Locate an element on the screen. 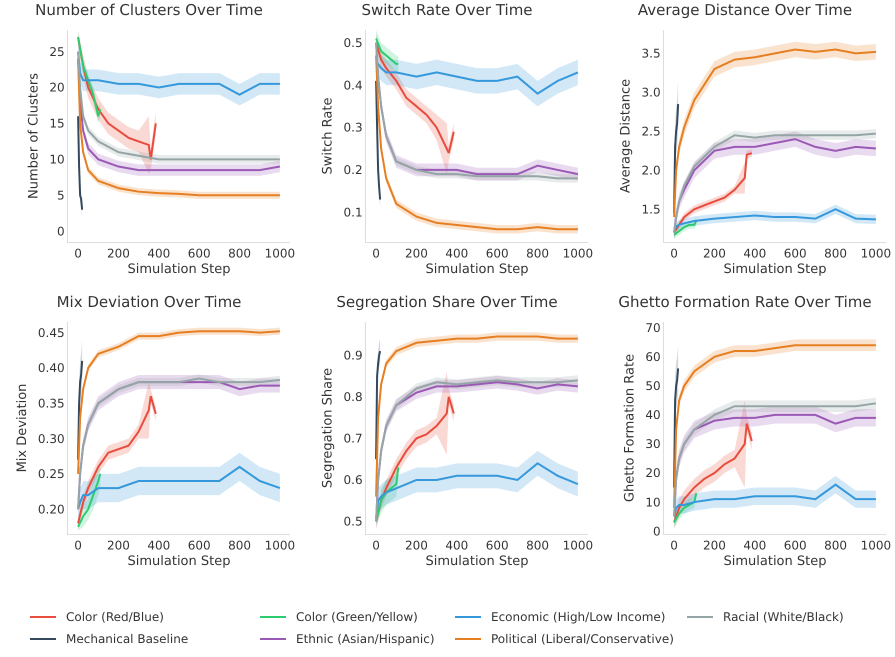 Image resolution: width=895 pixels, height=657 pixels. y-tick-label: 0.30 is located at coordinates (51, 439).